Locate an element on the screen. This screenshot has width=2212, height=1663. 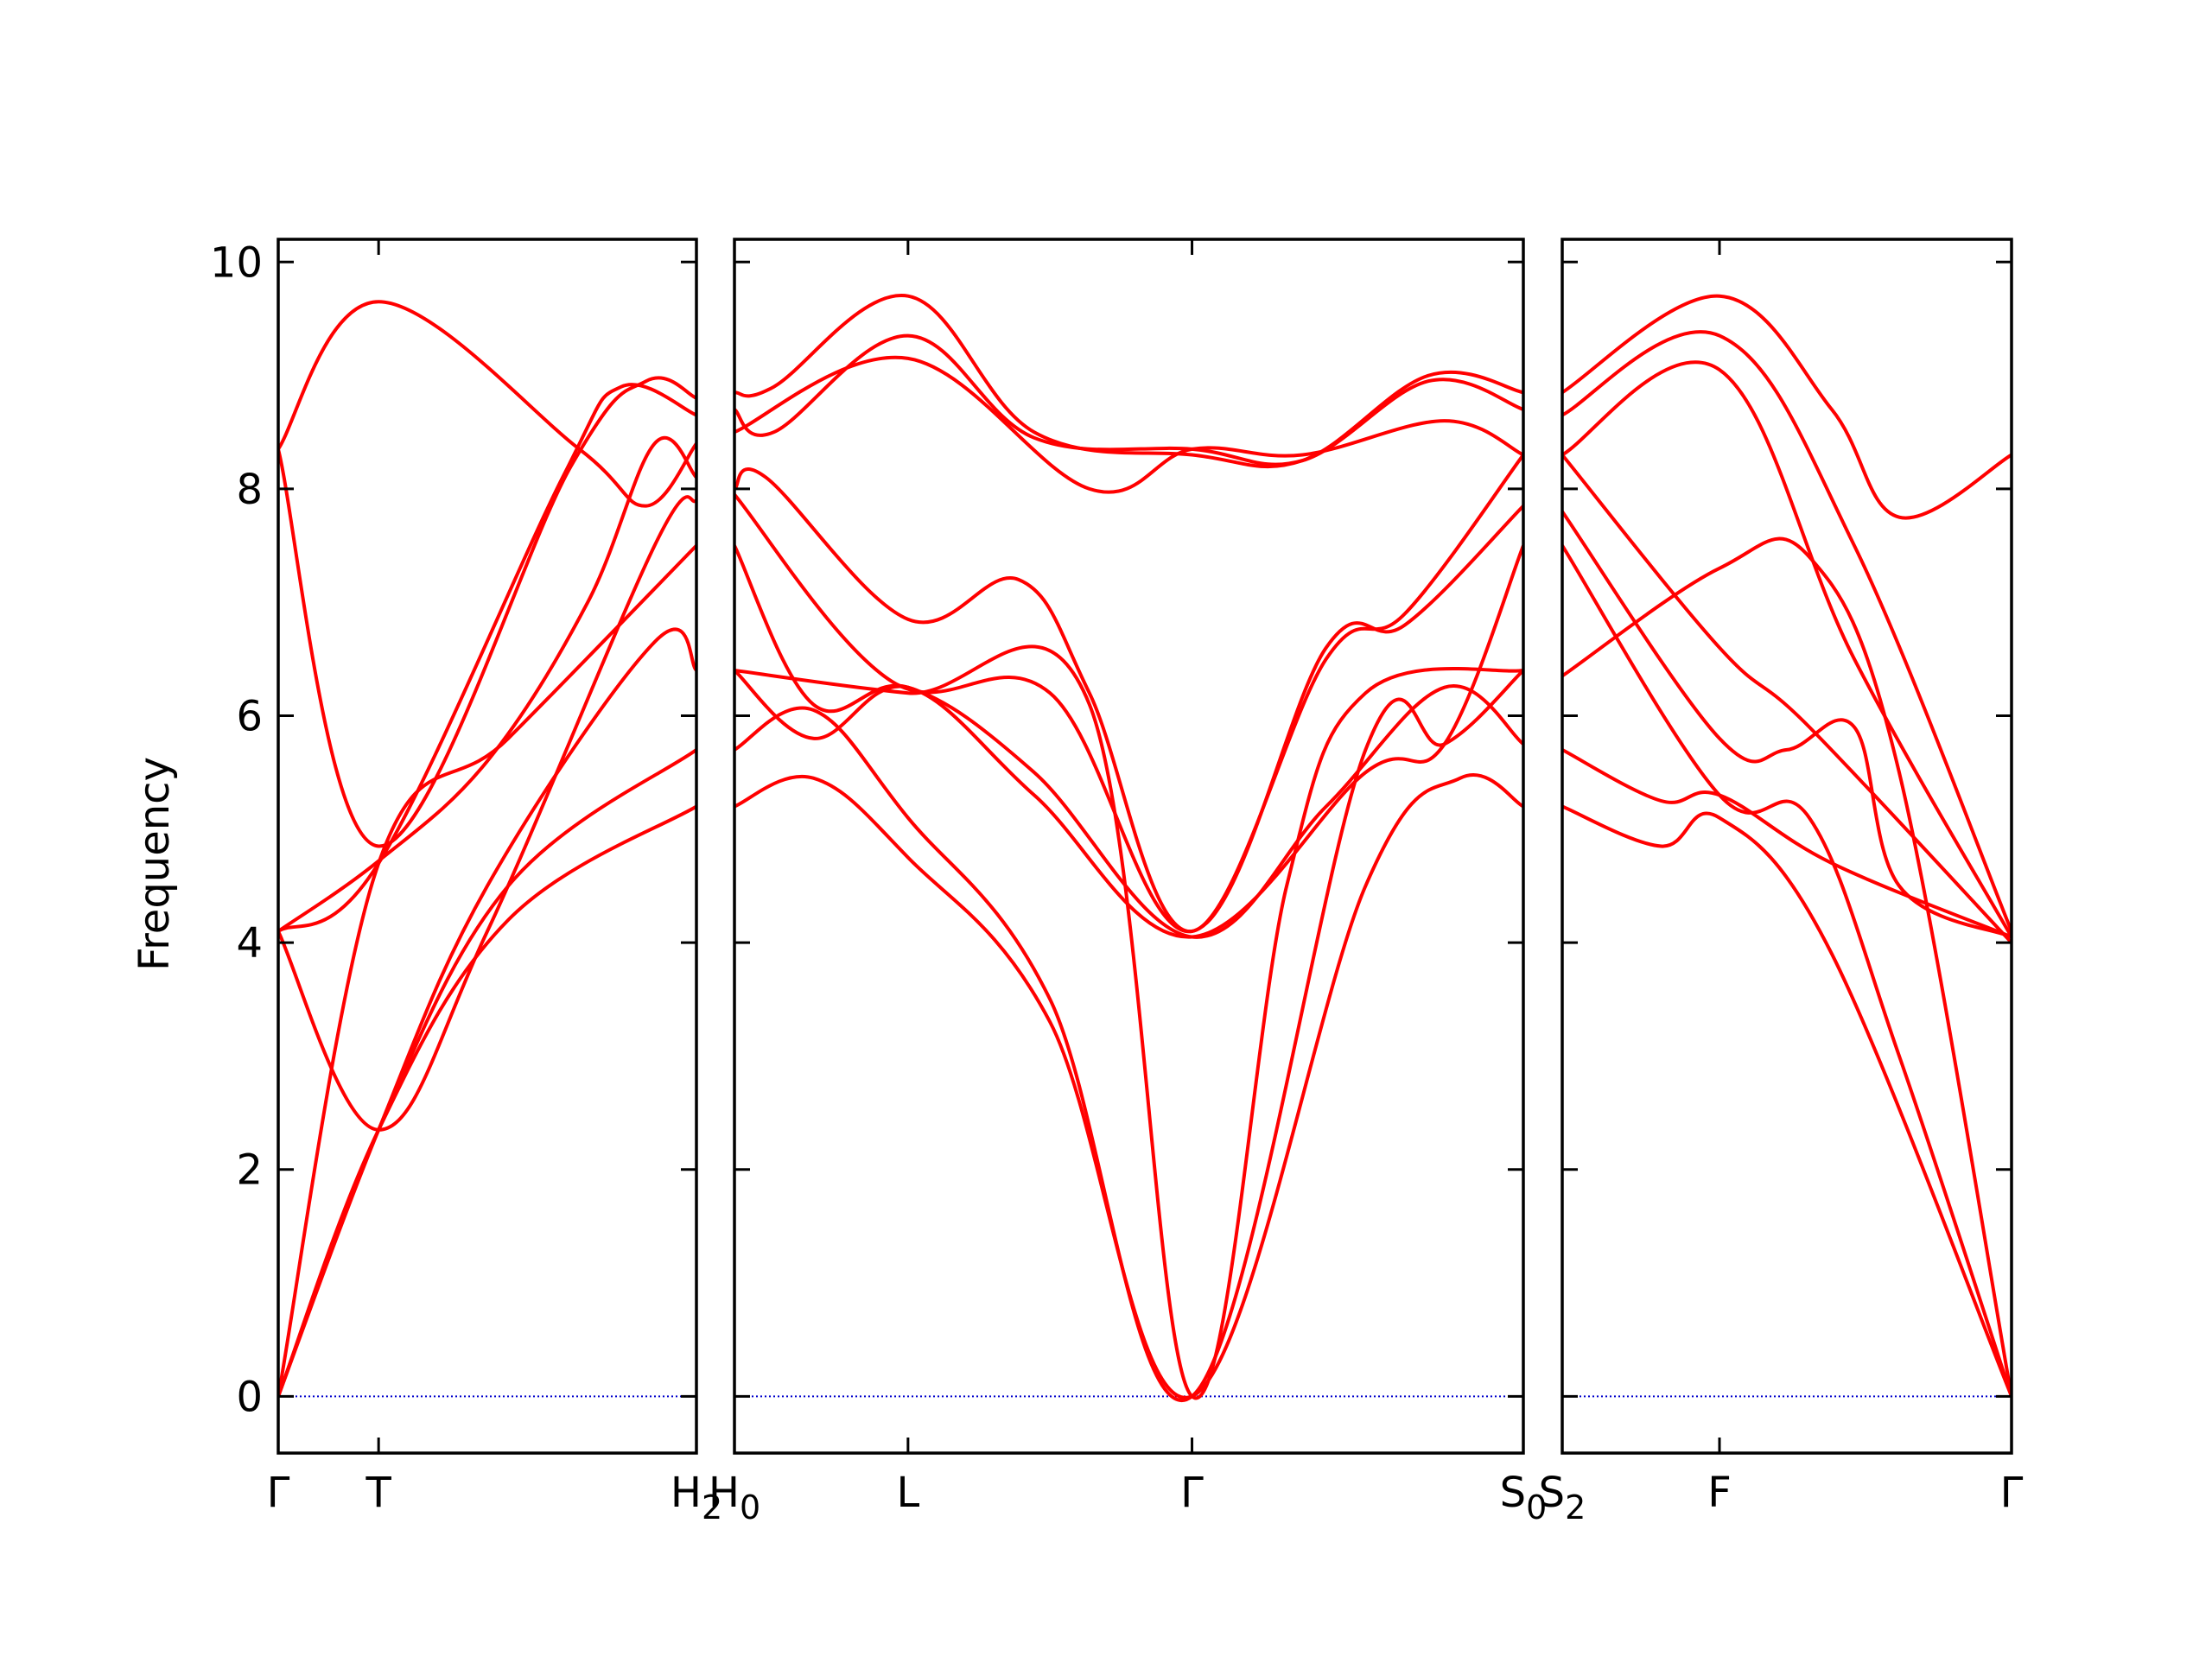
y-tick-label: 8 is located at coordinates (249, 490).